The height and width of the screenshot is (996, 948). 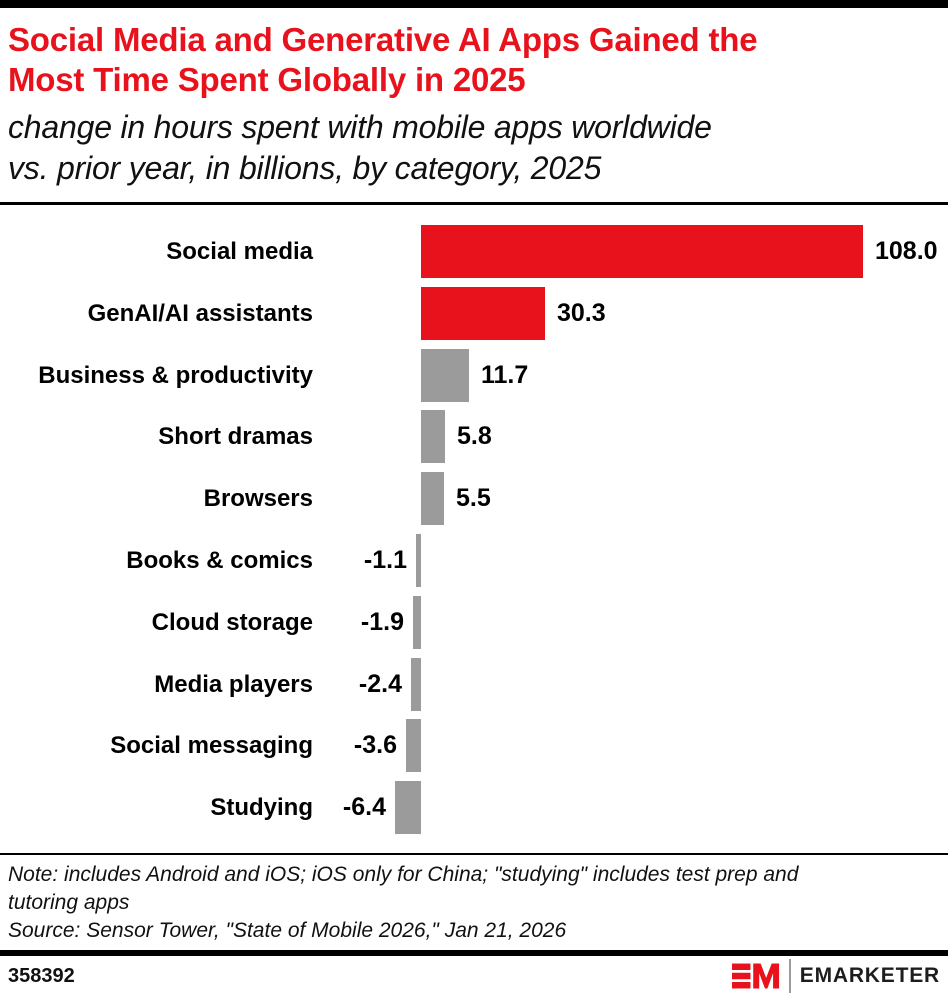 I want to click on category-label: Short dramas, so click(x=235, y=436).